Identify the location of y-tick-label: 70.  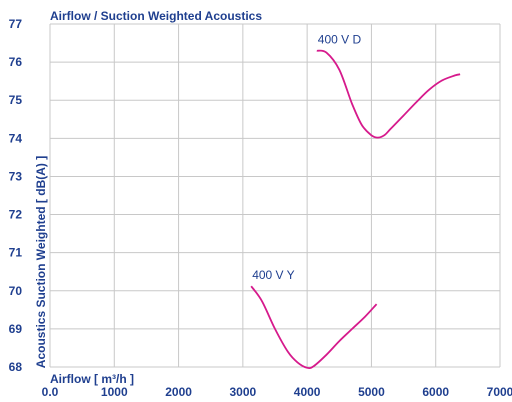
(16, 291).